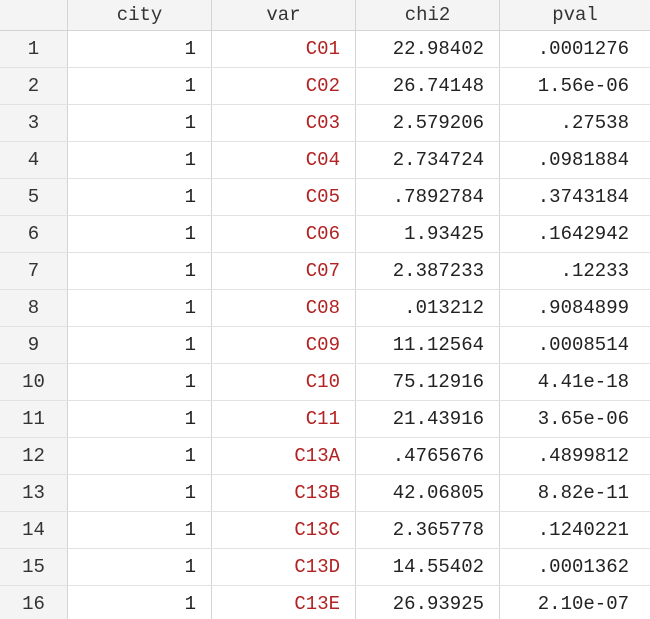 This screenshot has width=650, height=619. I want to click on row-index-cell: 9, so click(34, 345).